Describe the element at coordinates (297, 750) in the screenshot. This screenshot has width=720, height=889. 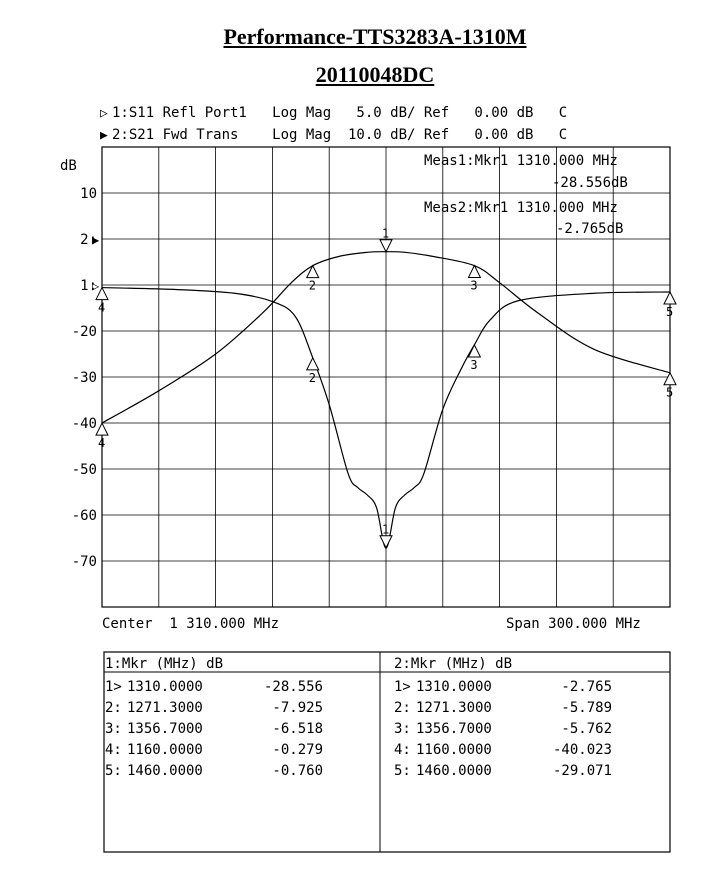
I see `table-cell-db: -0.279` at that location.